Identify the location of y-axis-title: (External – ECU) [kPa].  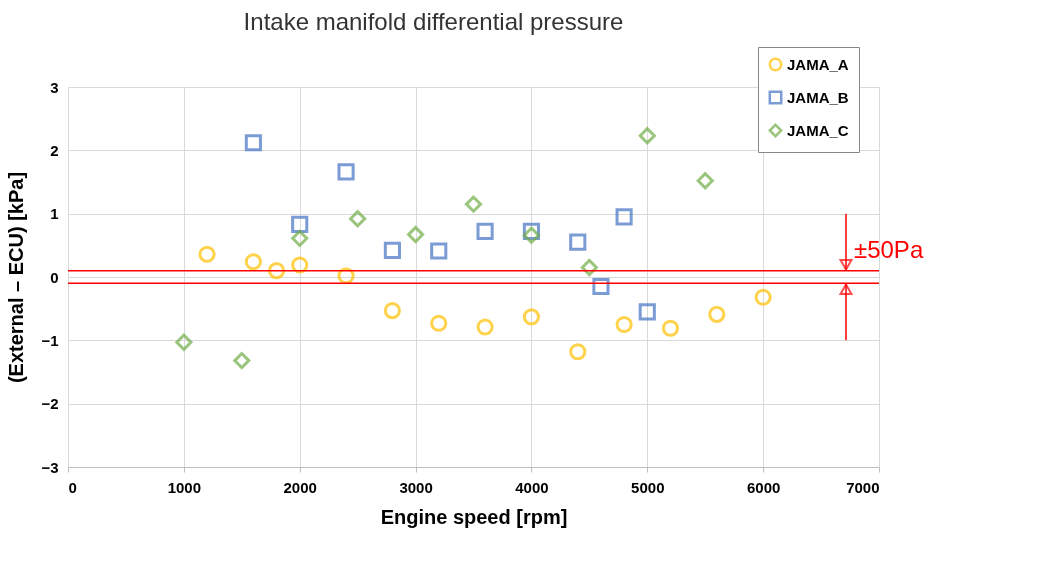
(16, 277).